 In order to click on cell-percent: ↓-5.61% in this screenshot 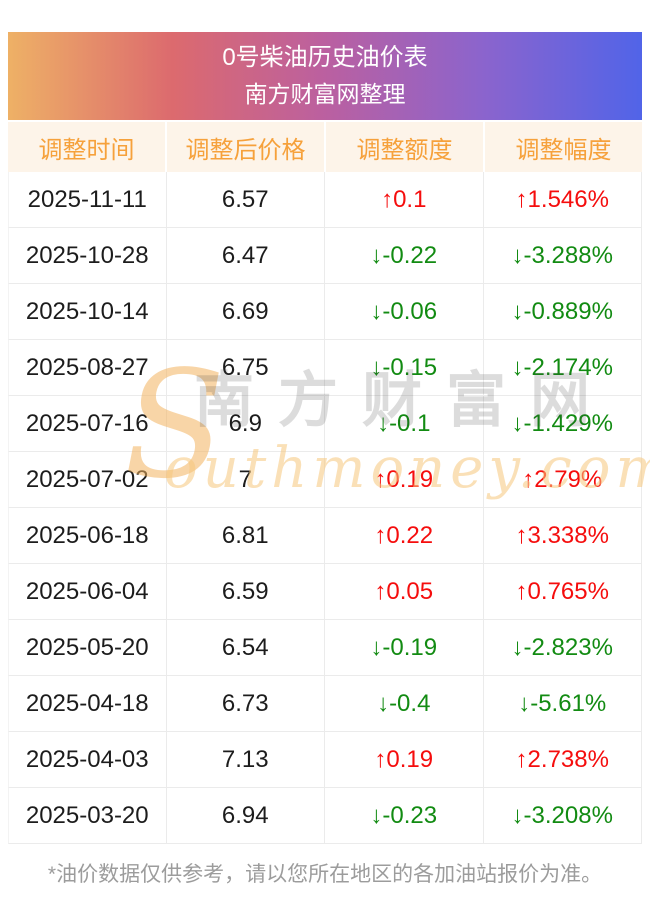, I will do `click(562, 704)`.